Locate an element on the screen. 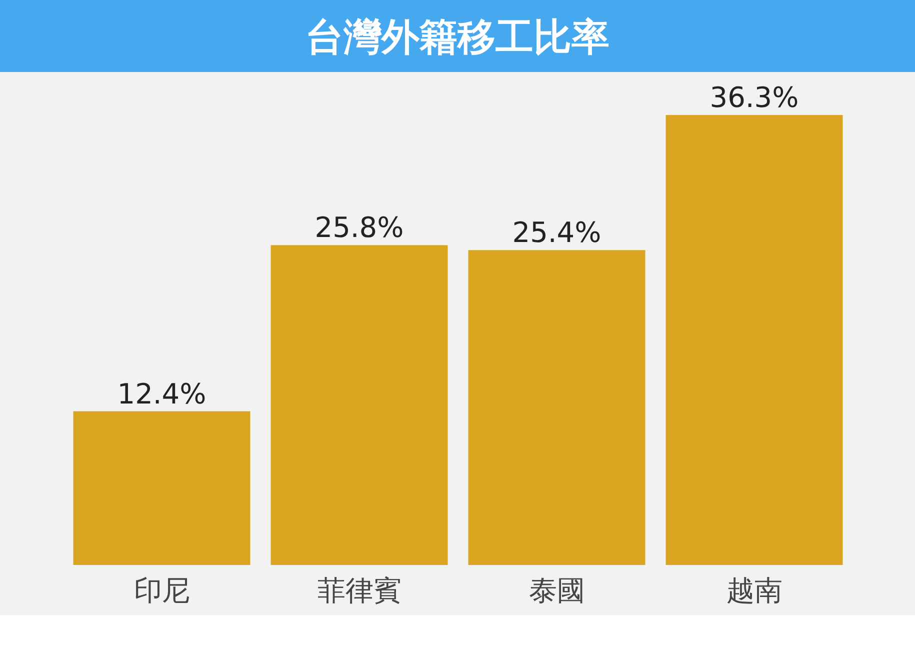  x-tick-label: 印尼 is located at coordinates (162, 590).